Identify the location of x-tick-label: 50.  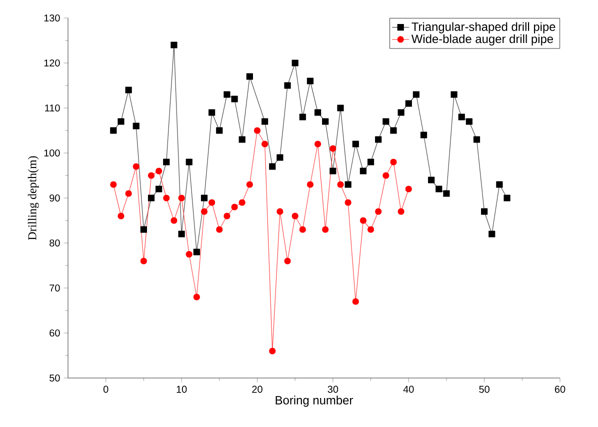
(484, 389).